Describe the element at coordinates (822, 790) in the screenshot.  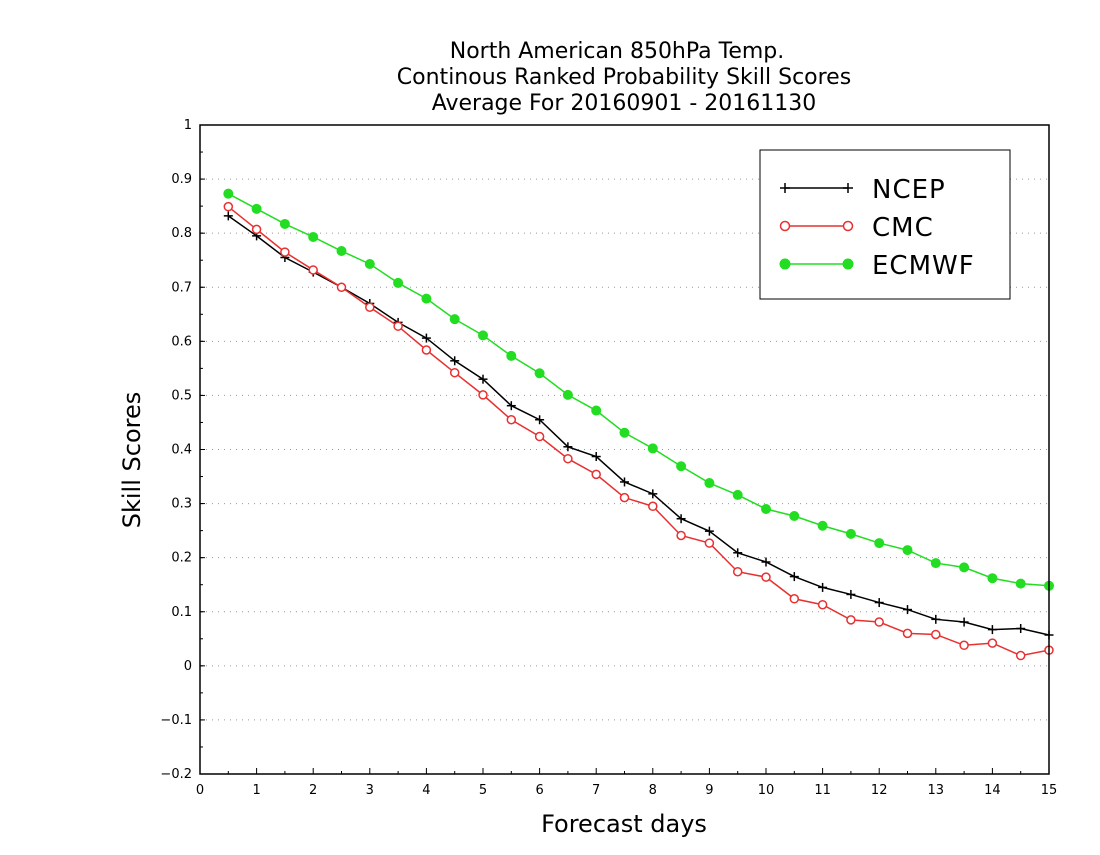
I see `x-tick-label: 11` at that location.